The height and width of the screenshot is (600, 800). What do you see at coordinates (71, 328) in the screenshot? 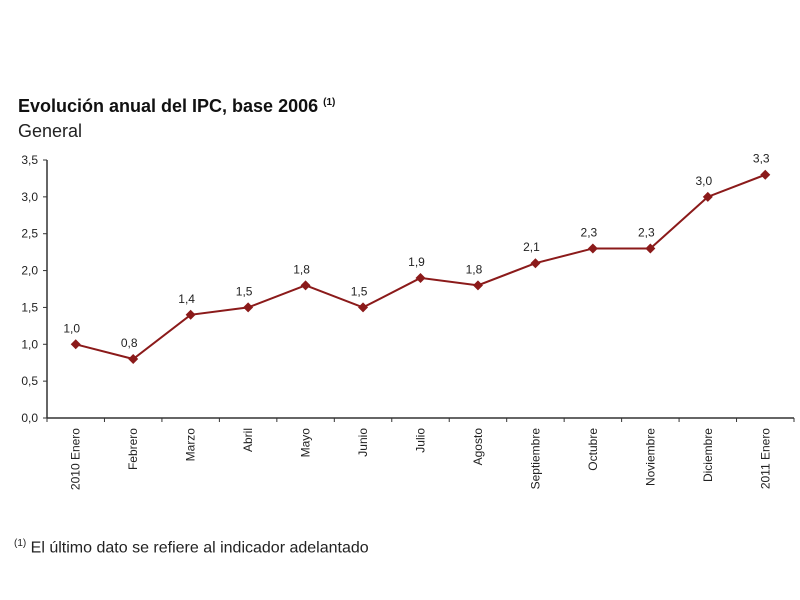
I see `data-label: 1,0` at bounding box center [71, 328].